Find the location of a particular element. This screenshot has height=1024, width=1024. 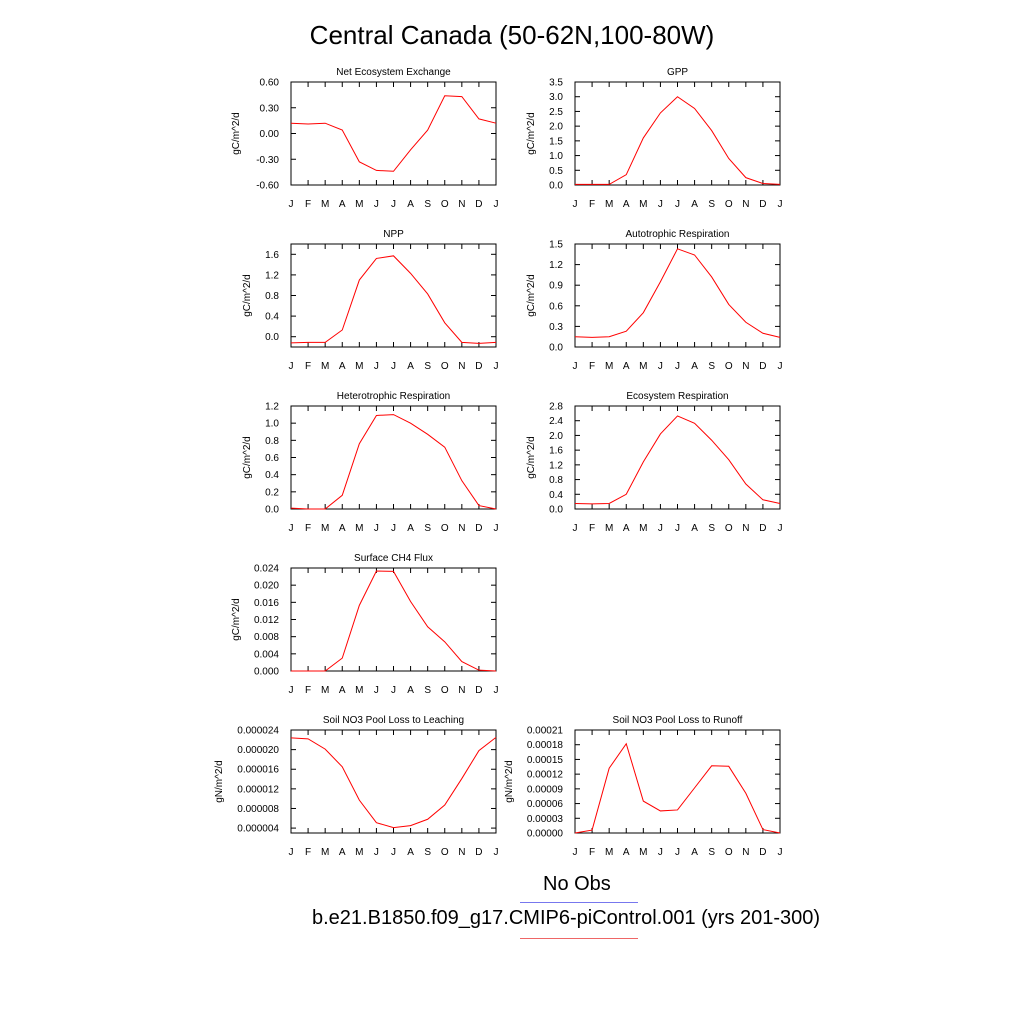

y-tick-label-5-3: 1.6 is located at coordinates (556, 451).